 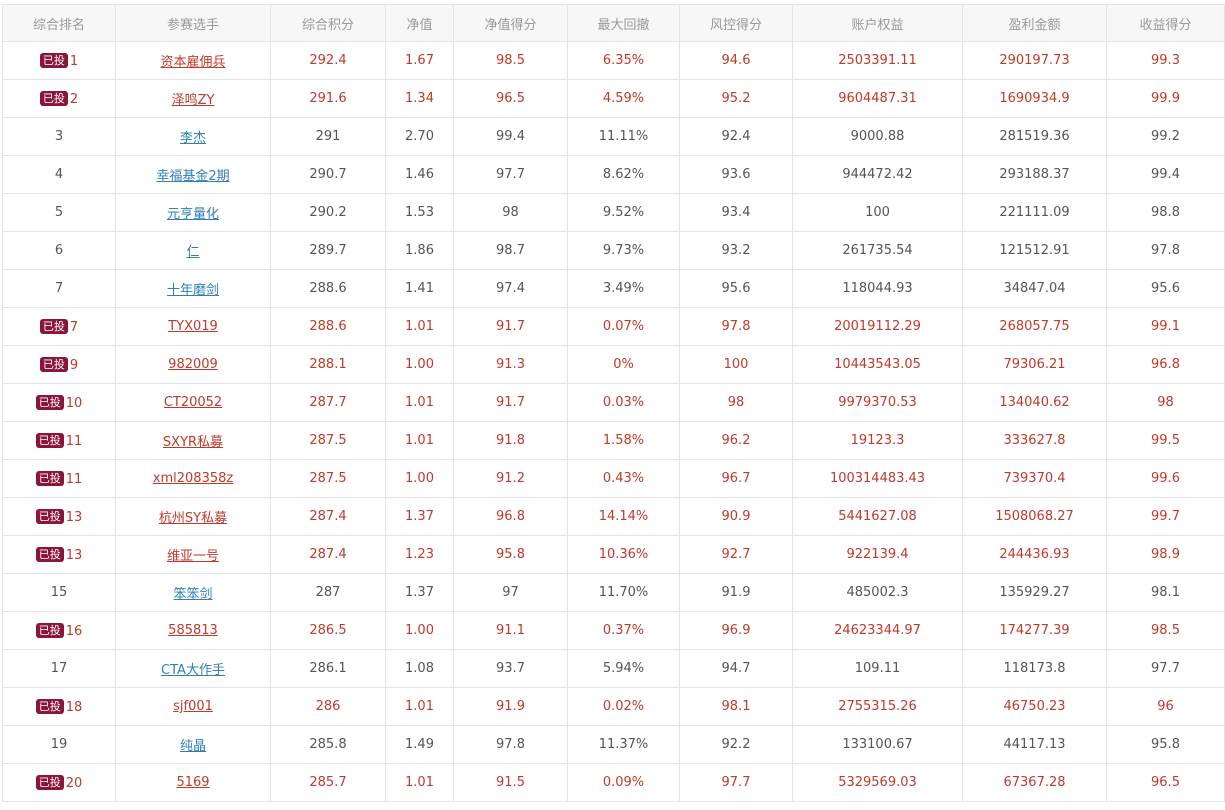 I want to click on player-link: xml208358z, so click(x=193, y=478).